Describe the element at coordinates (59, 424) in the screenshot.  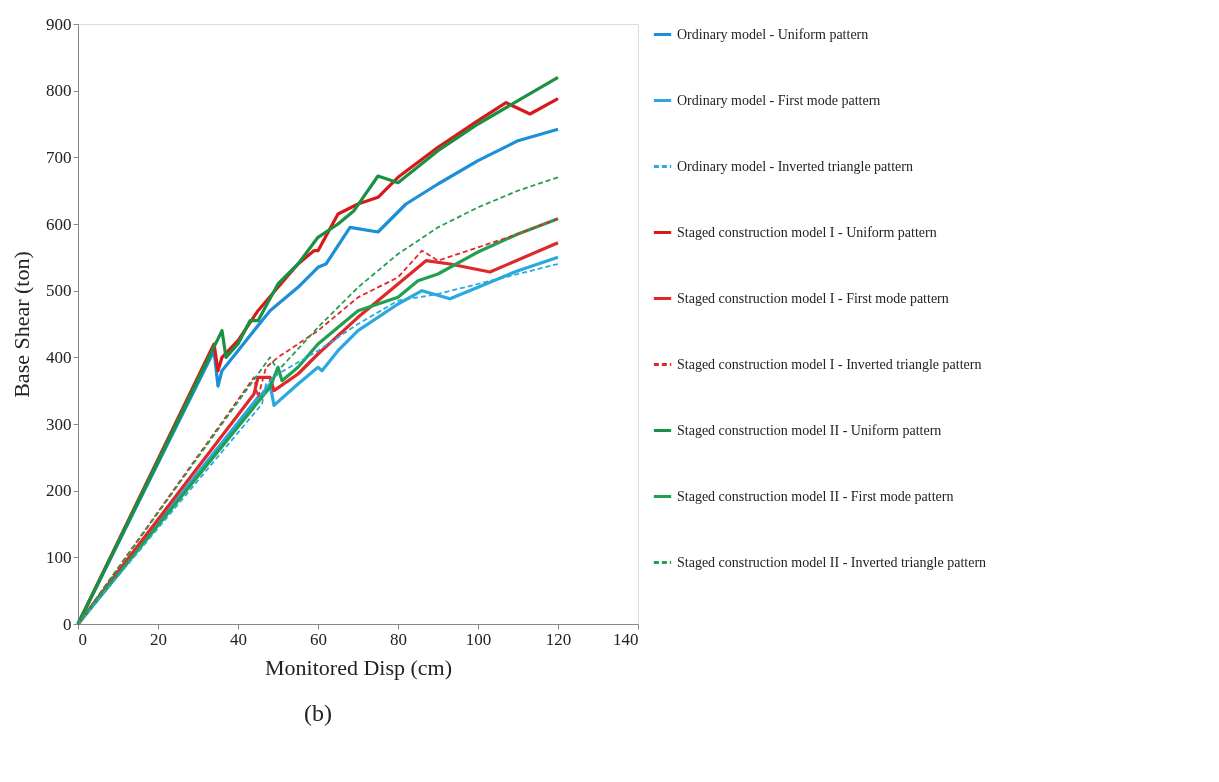
I see `y-tick-label: 300` at that location.